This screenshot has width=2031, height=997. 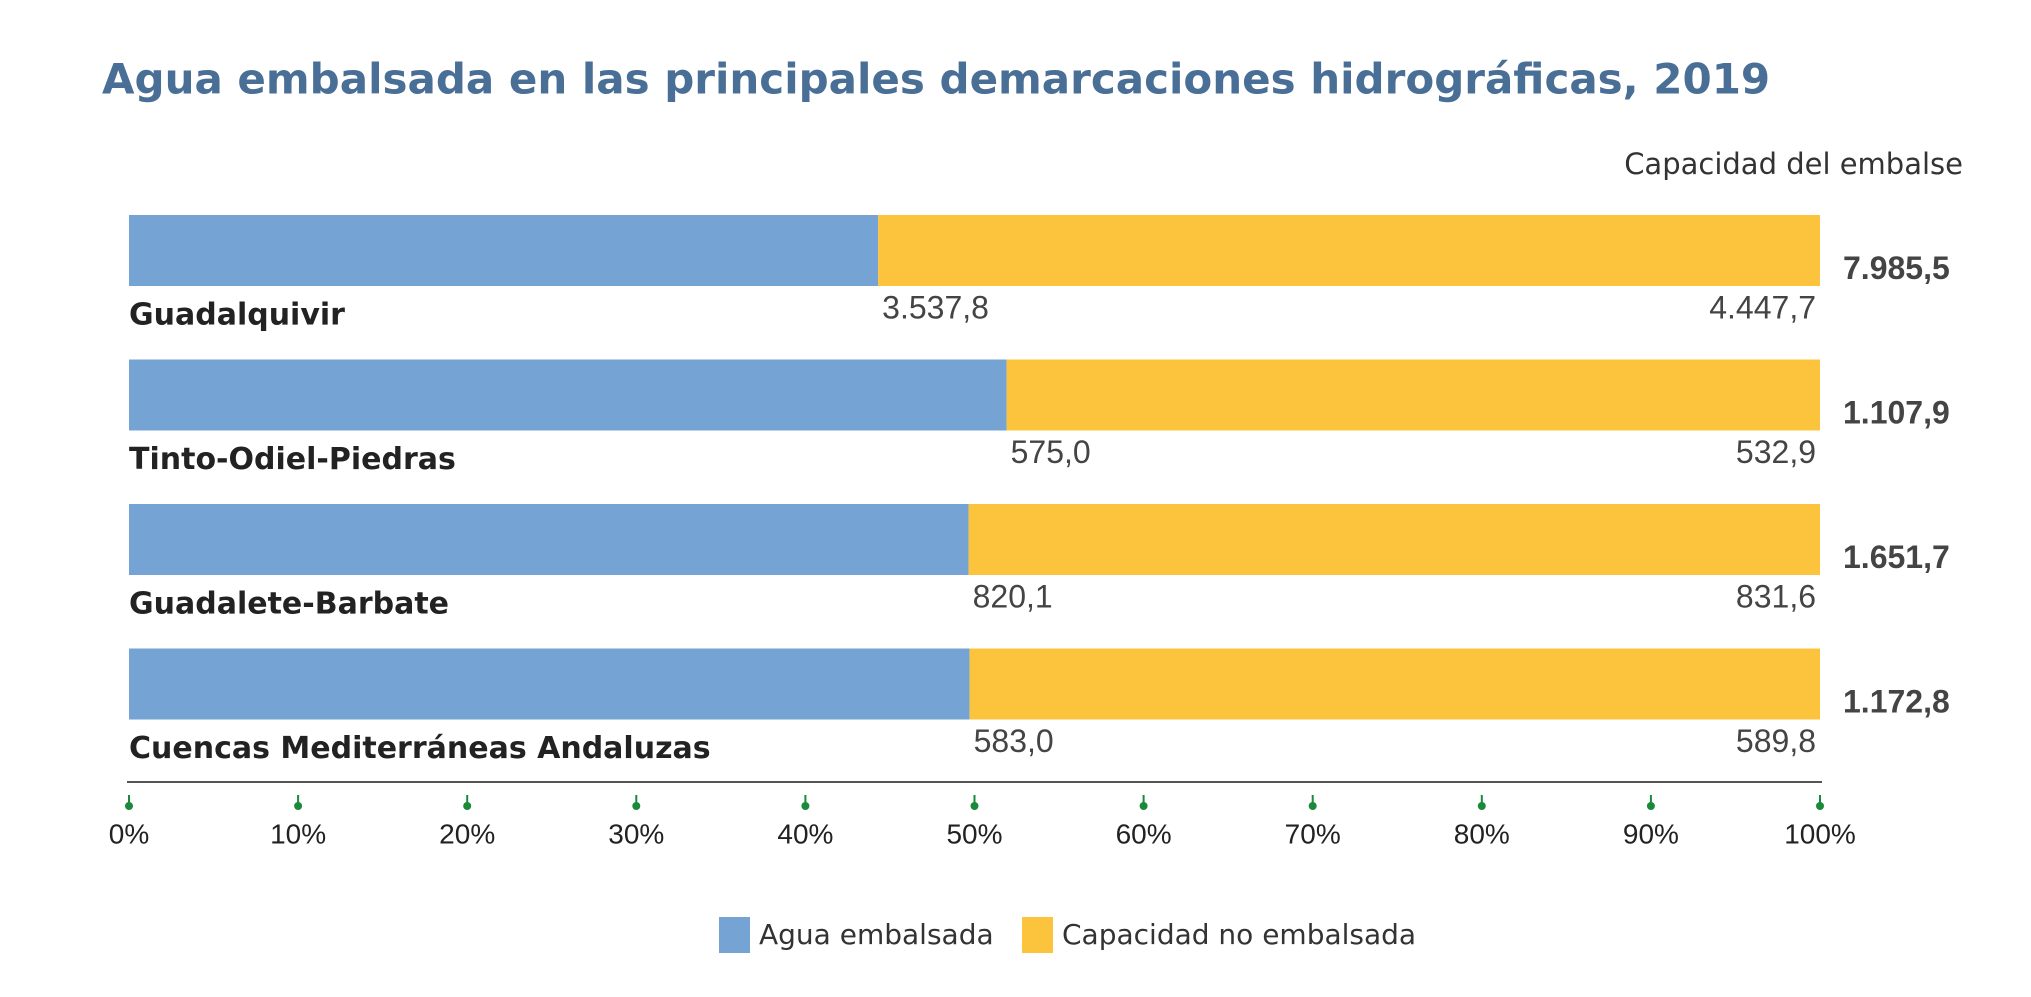 I want to click on category-label: Tinto-Odiel-Piedras, so click(x=292, y=459).